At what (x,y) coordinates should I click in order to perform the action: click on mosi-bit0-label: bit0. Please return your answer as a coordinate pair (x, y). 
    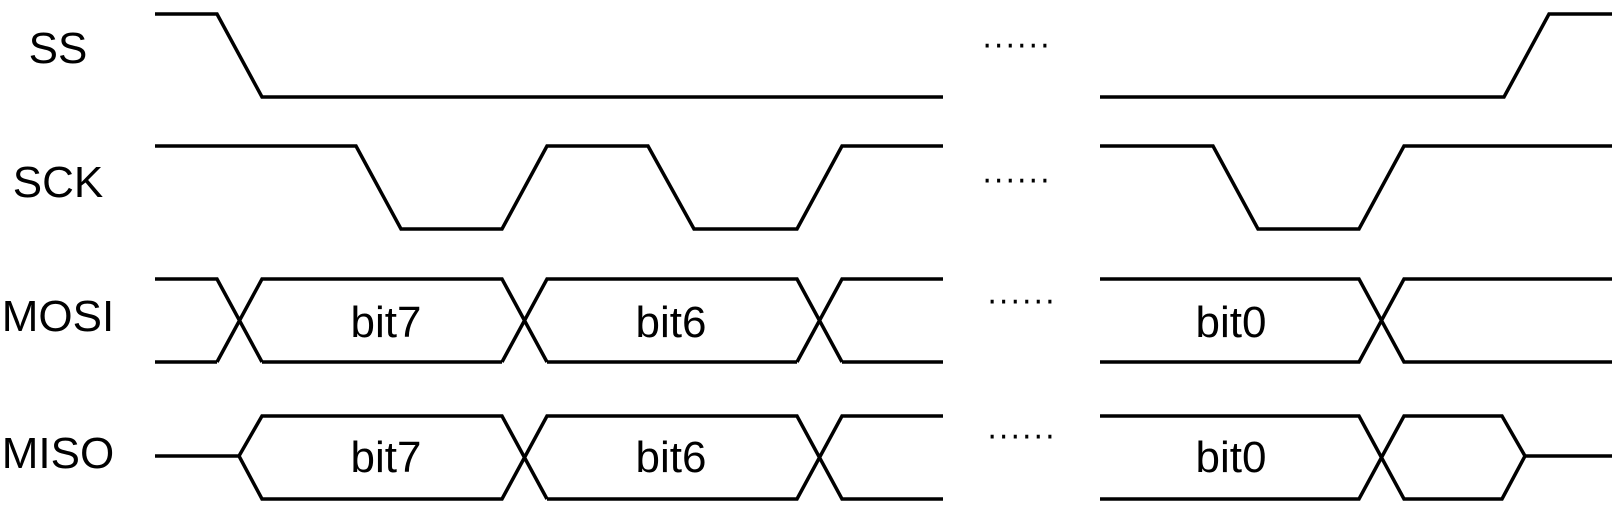
    Looking at the image, I should click on (1231, 322).